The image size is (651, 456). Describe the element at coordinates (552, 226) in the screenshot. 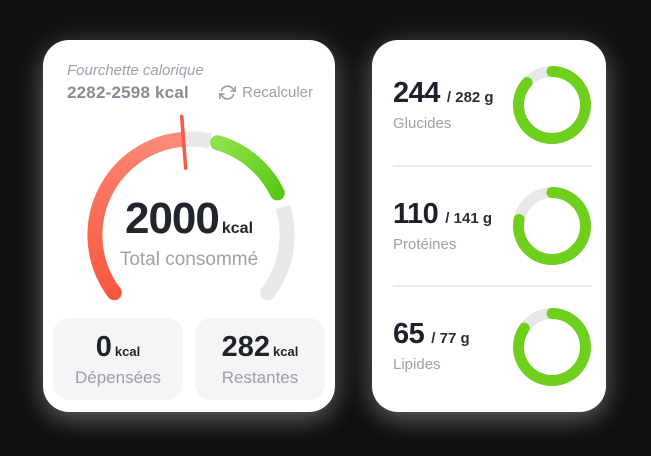

I see `macro-ring-proteines` at that location.